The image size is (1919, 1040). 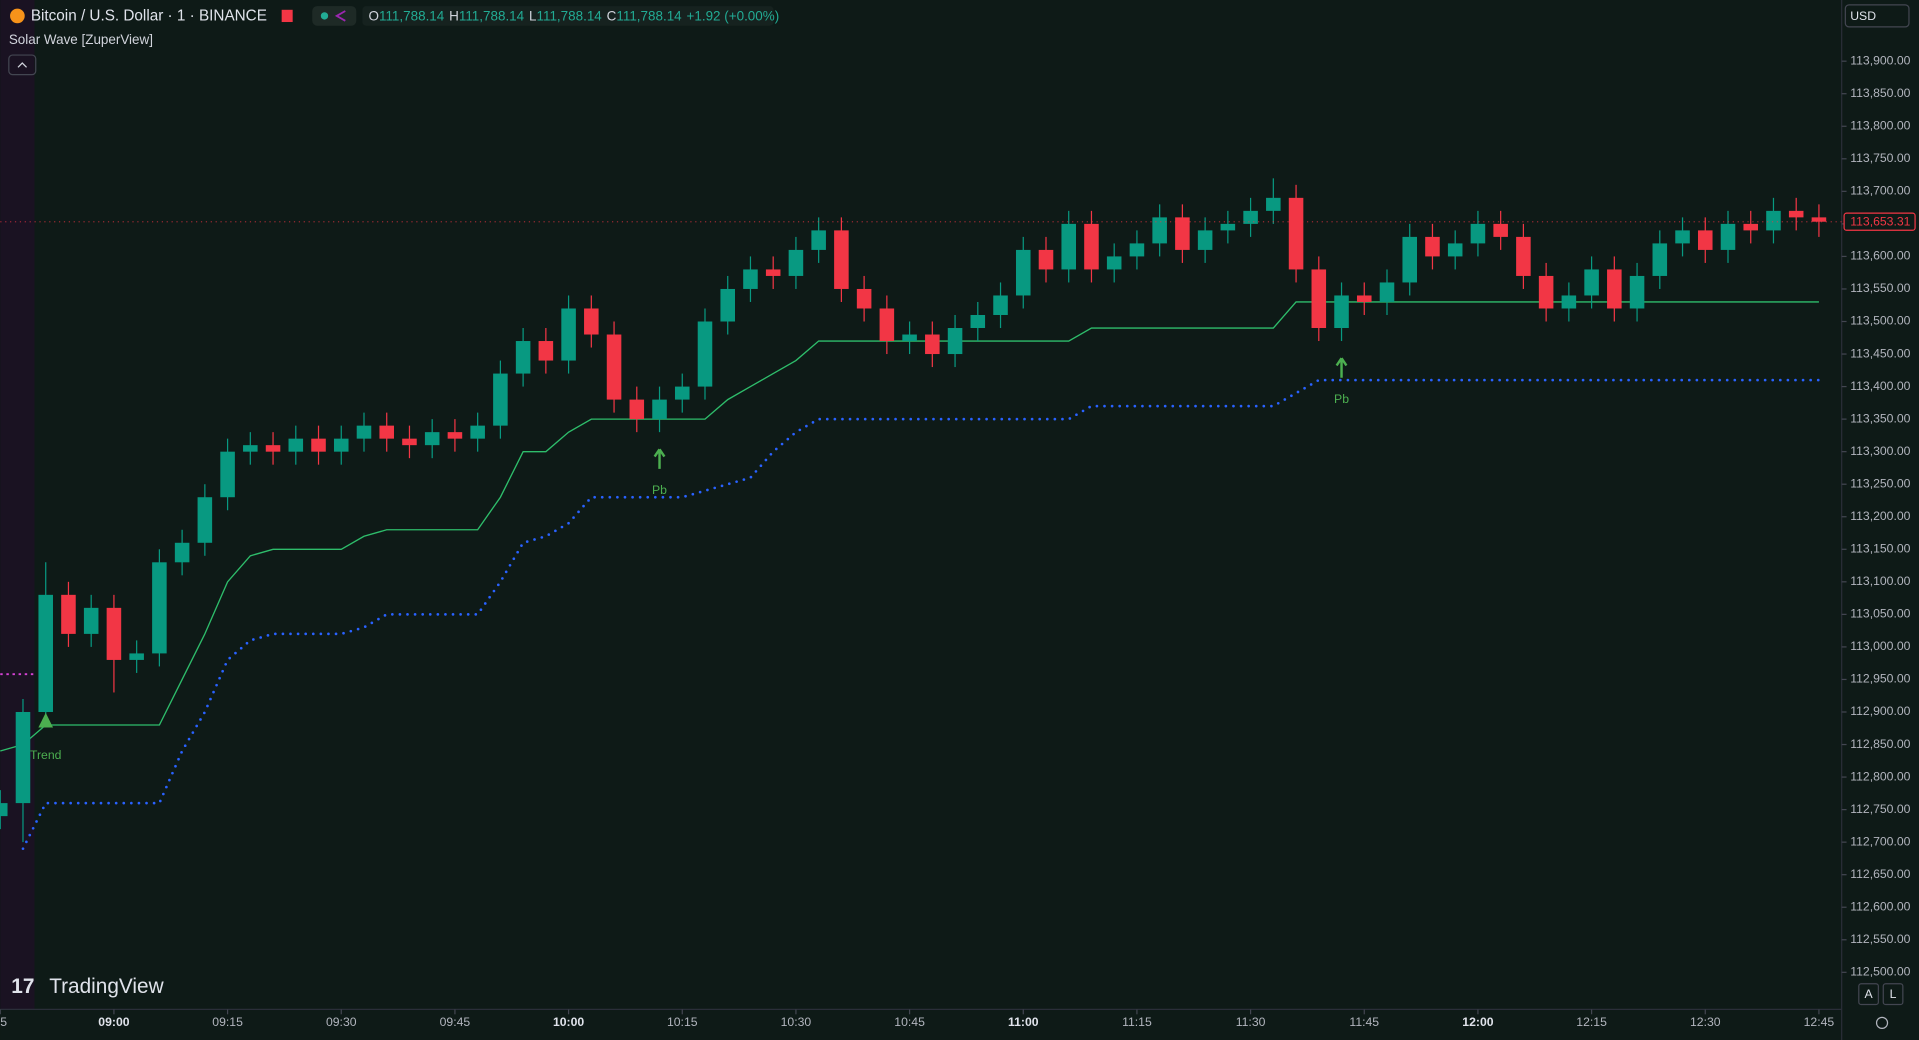 I want to click on x-tick-label: 11:45, so click(x=1364, y=1022).